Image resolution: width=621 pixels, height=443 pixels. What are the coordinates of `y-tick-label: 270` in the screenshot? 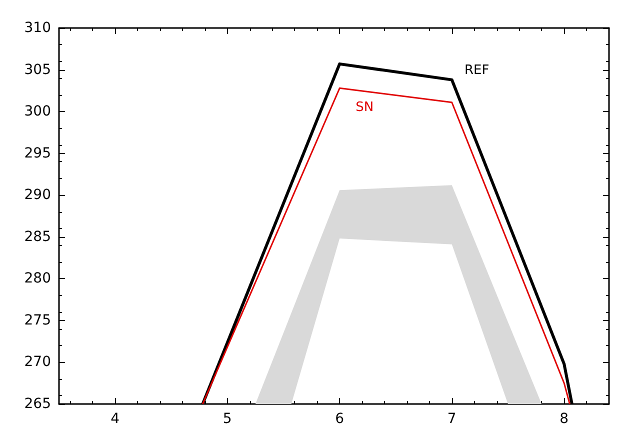 It's located at (37, 362).